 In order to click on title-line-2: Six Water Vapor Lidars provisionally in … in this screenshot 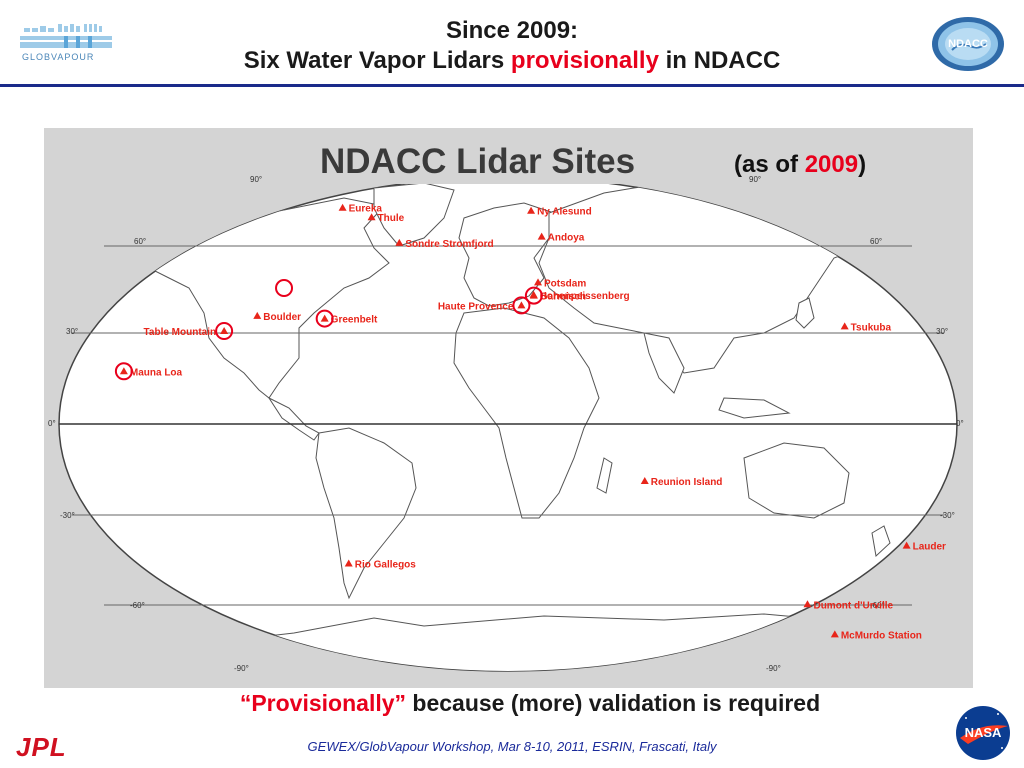, I will do `click(512, 61)`.